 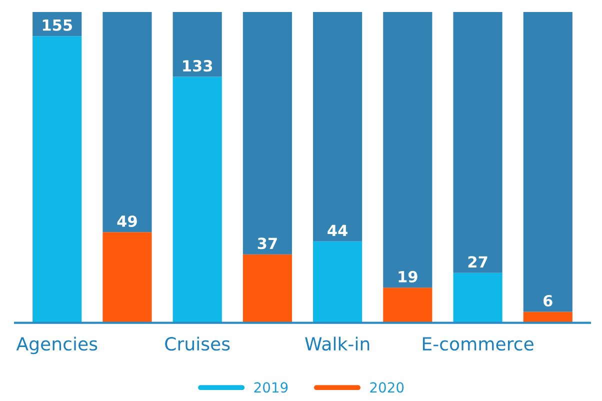 What do you see at coordinates (548, 300) in the screenshot?
I see `data-label: 6` at bounding box center [548, 300].